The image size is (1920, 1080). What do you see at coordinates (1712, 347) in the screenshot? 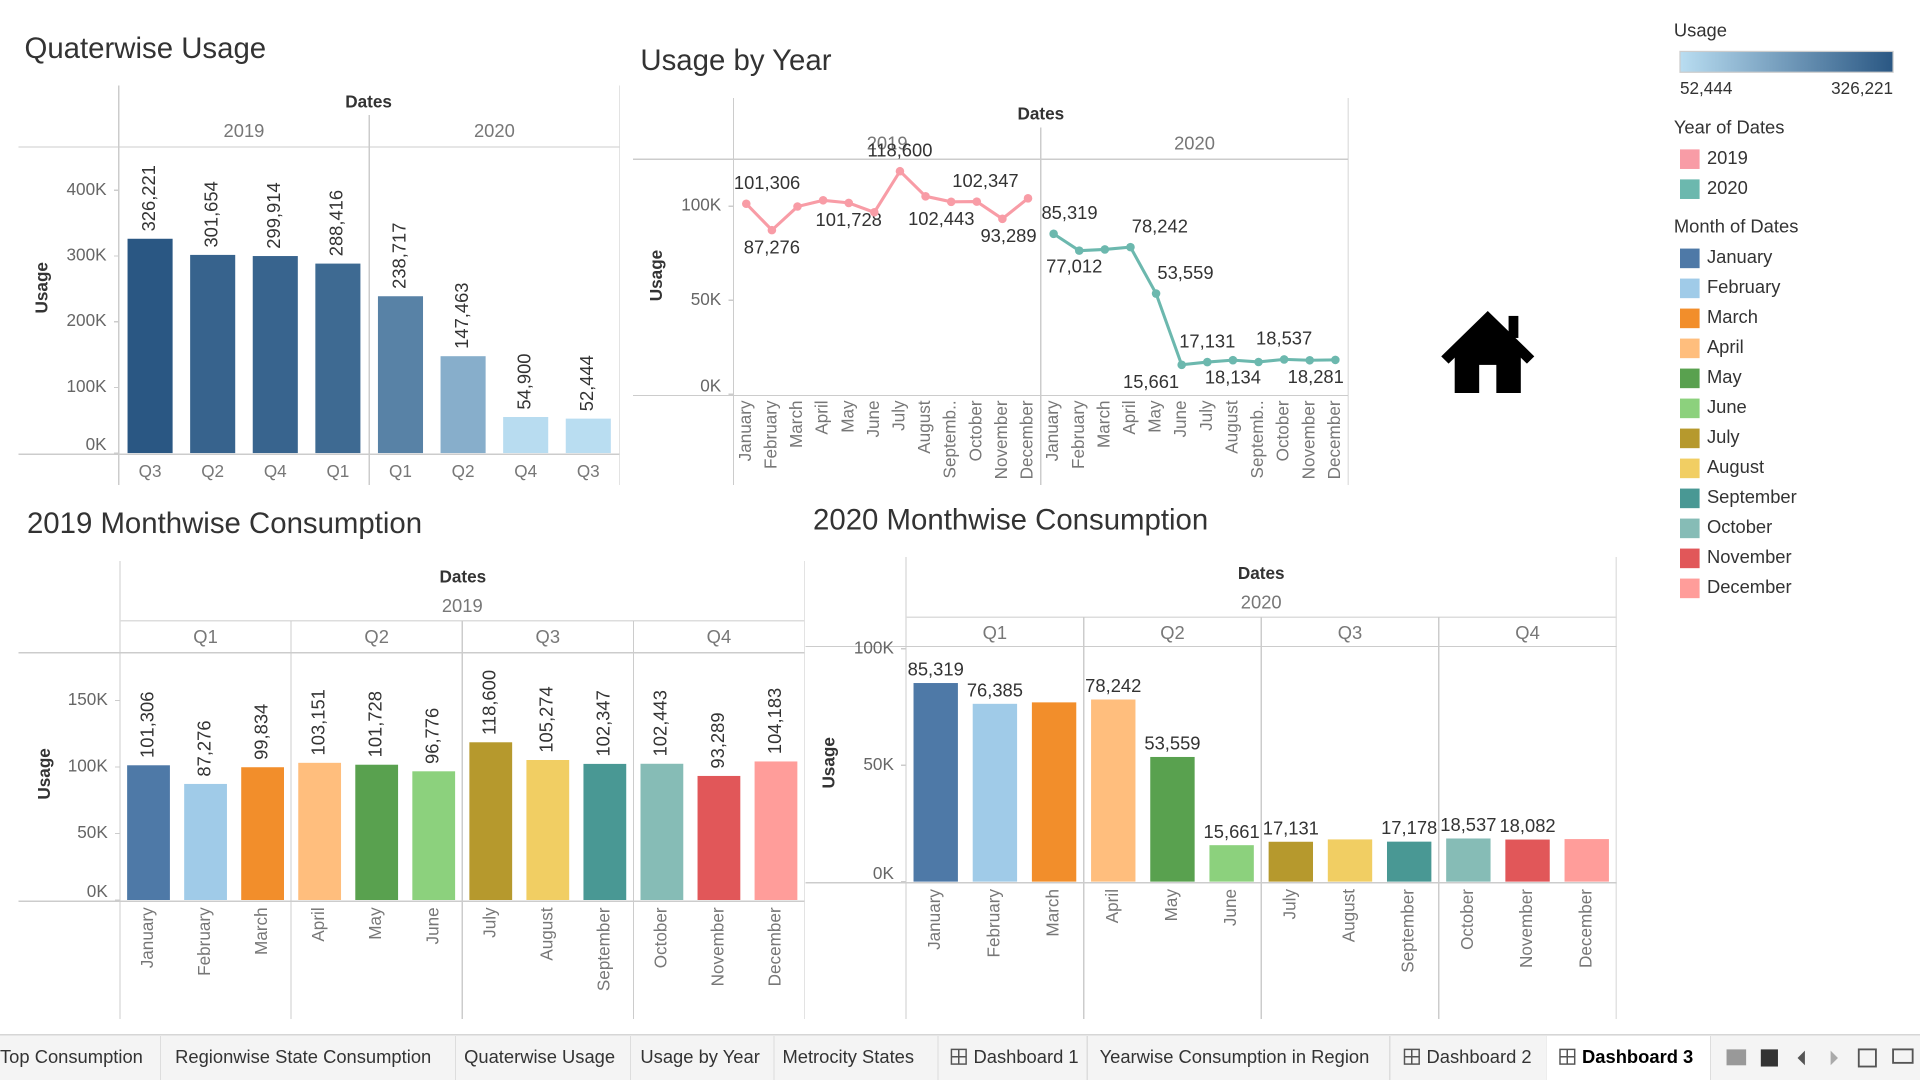
I see `legend-item: April` at bounding box center [1712, 347].